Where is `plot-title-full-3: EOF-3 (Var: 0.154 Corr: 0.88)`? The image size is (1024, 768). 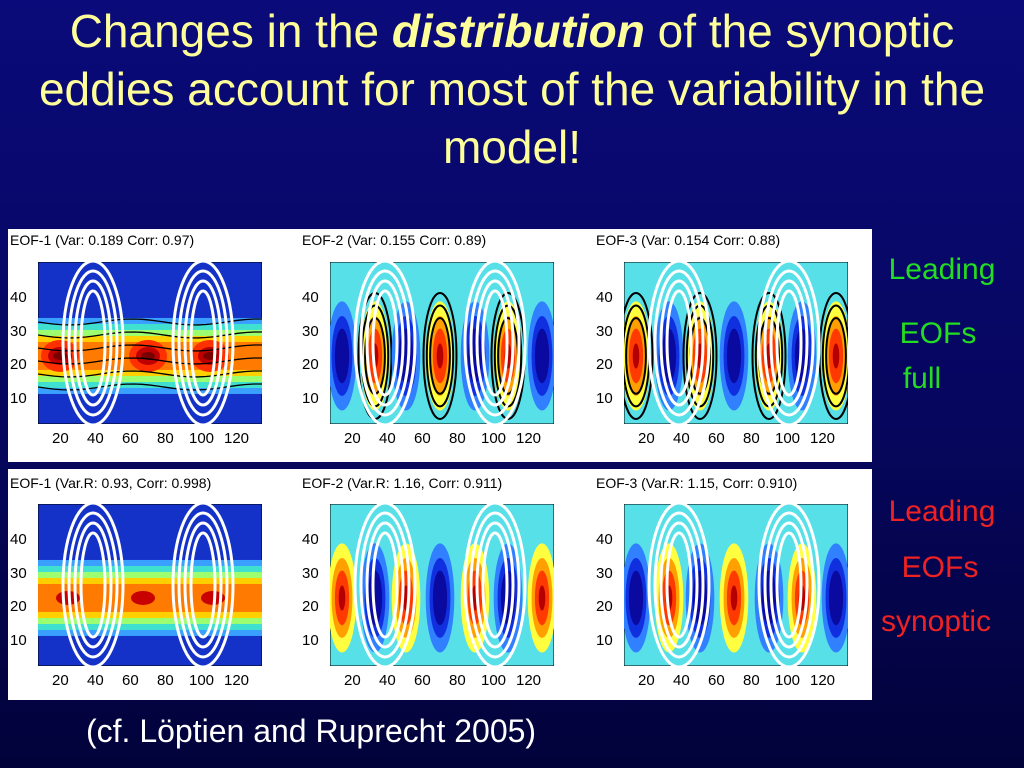
plot-title-full-3: EOF-3 (Var: 0.154 Corr: 0.88) is located at coordinates (688, 240).